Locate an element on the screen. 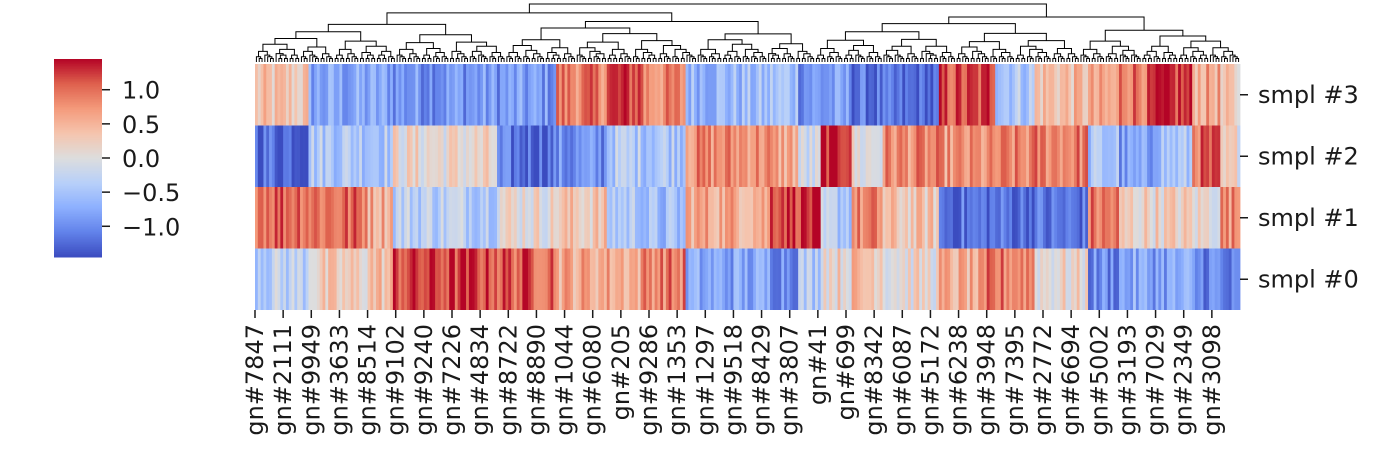 This screenshot has height=455, width=1374. column-label: gn#8342 is located at coordinates (874, 380).